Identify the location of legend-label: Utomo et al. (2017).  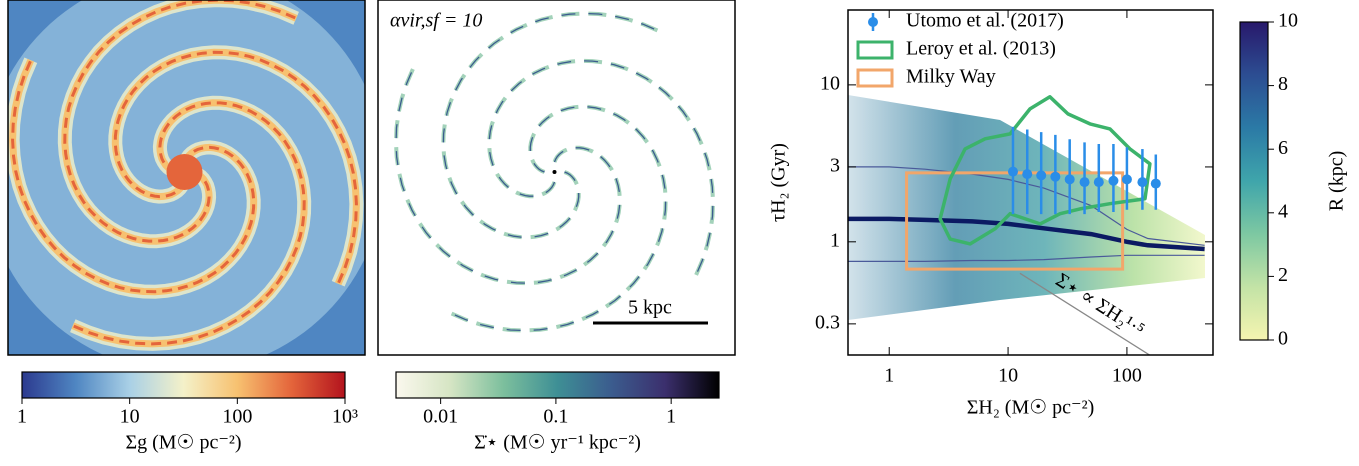
(985, 21).